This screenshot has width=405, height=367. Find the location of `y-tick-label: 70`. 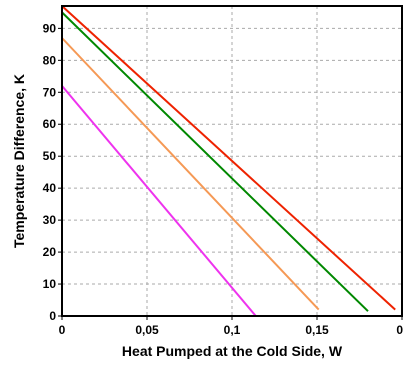

y-tick-label: 70 is located at coordinates (50, 92).